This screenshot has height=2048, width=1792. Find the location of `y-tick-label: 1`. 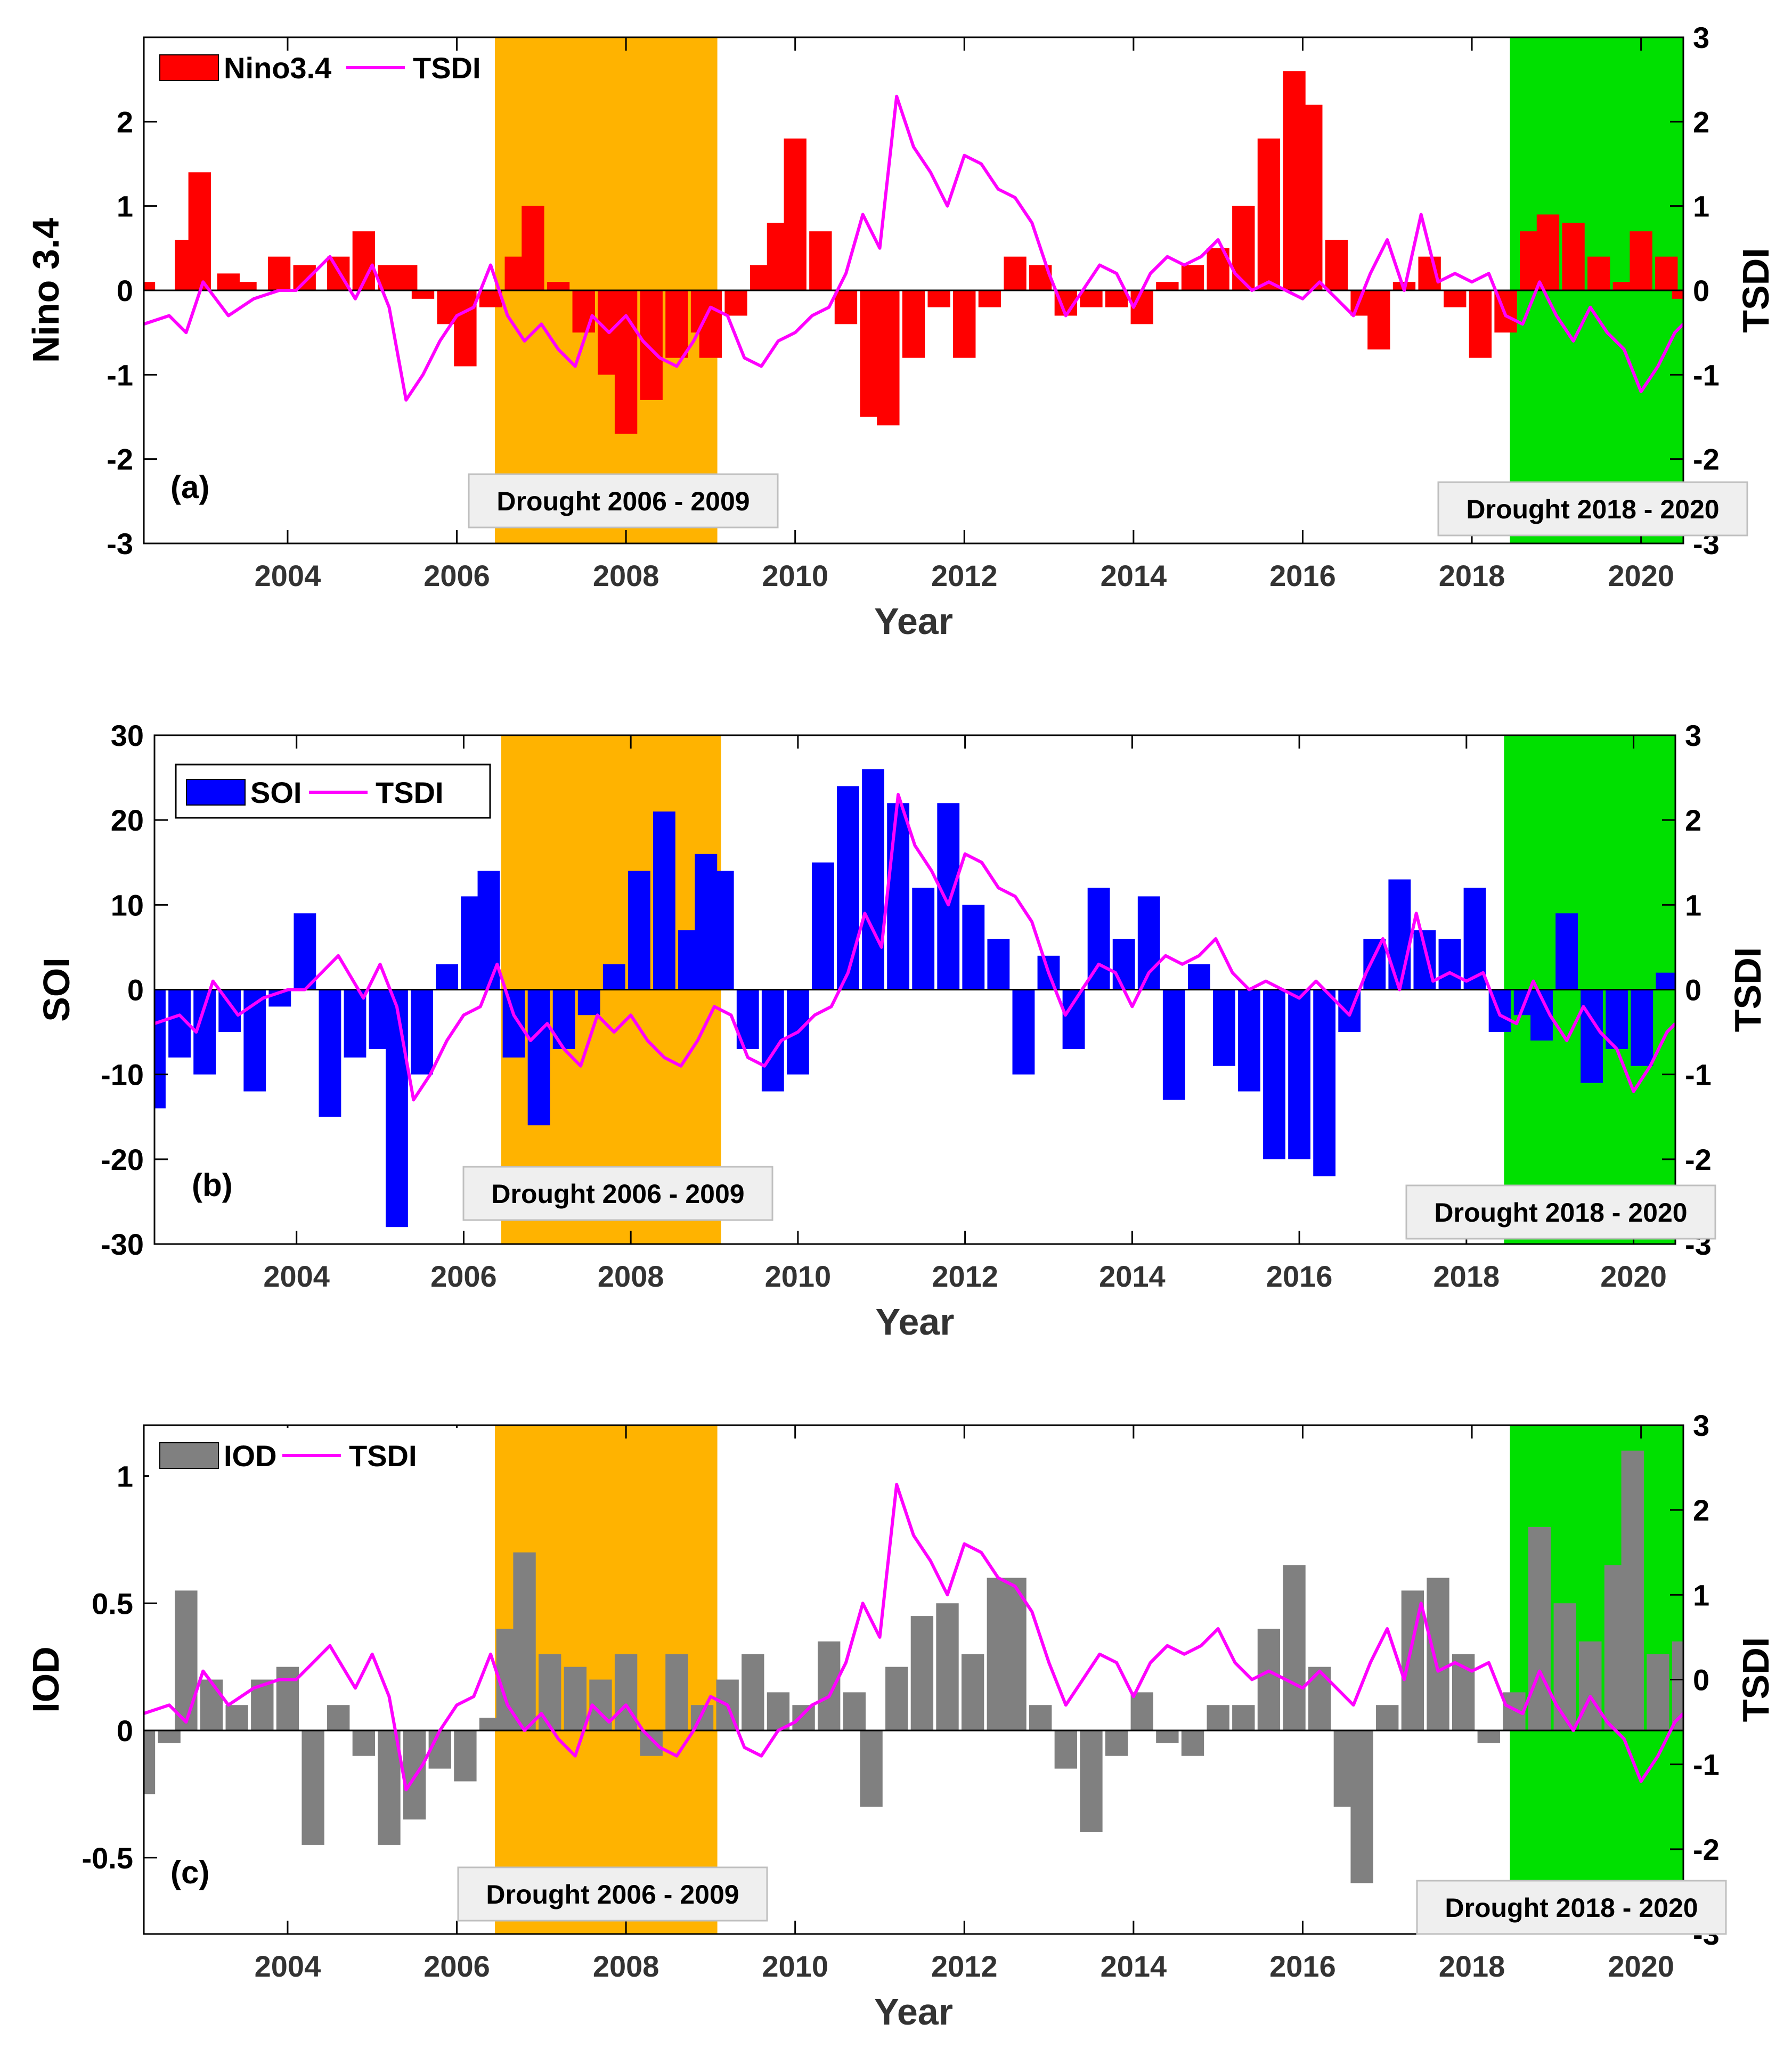

y-tick-label: 1 is located at coordinates (125, 207).